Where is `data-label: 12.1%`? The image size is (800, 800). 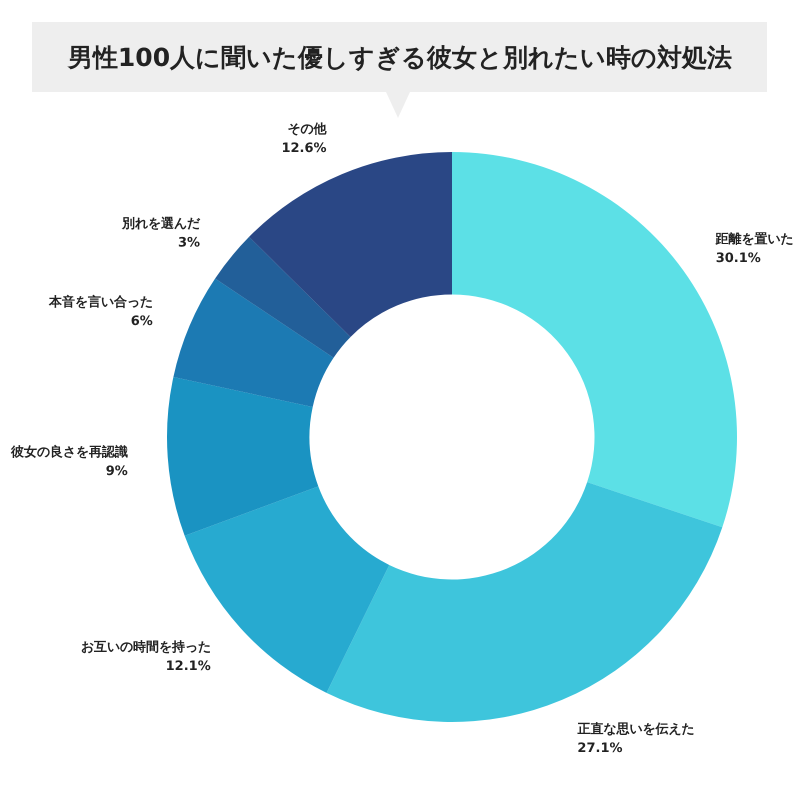
data-label: 12.1% is located at coordinates (188, 666).